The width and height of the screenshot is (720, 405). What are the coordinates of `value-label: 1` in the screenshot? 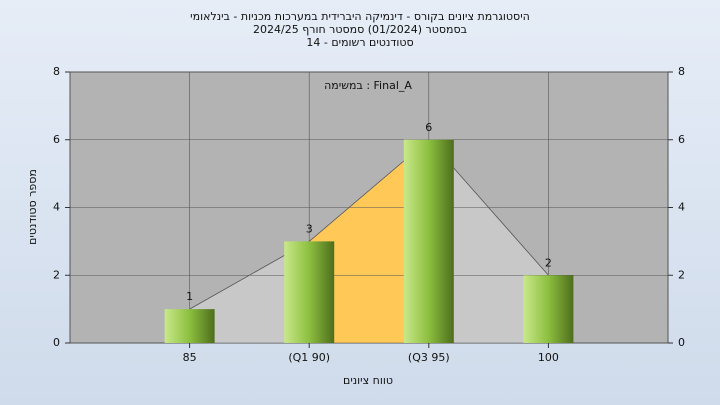 It's located at (189, 296).